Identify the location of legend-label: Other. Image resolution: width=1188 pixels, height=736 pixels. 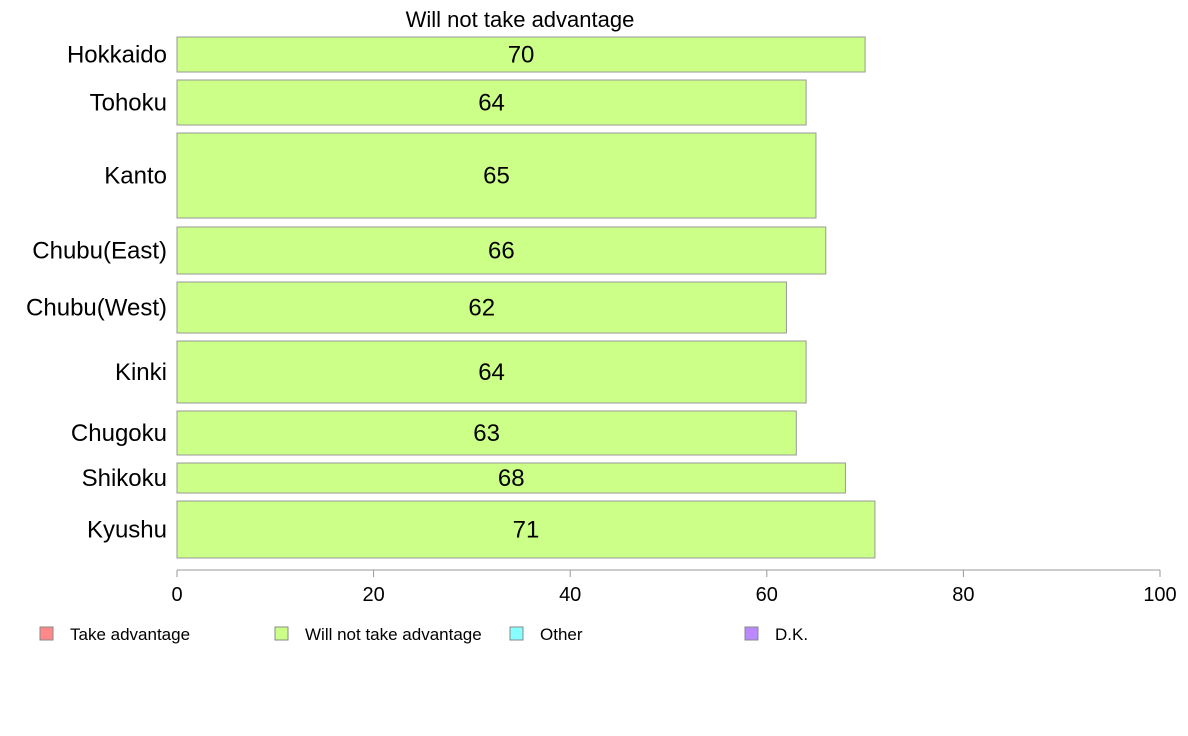
(561, 634).